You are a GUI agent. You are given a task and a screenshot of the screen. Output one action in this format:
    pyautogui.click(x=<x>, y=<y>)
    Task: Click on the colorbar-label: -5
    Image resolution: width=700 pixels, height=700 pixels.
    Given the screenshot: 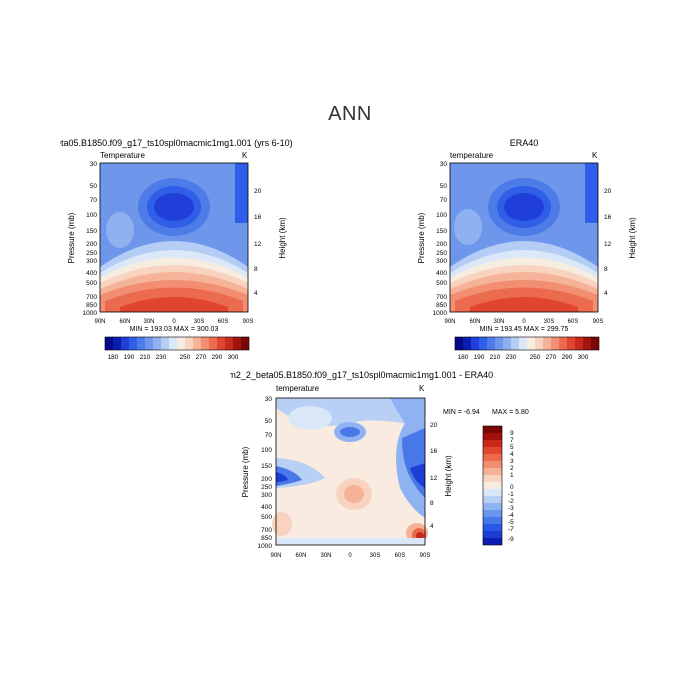 What is the action you would take?
    pyautogui.click(x=511, y=522)
    